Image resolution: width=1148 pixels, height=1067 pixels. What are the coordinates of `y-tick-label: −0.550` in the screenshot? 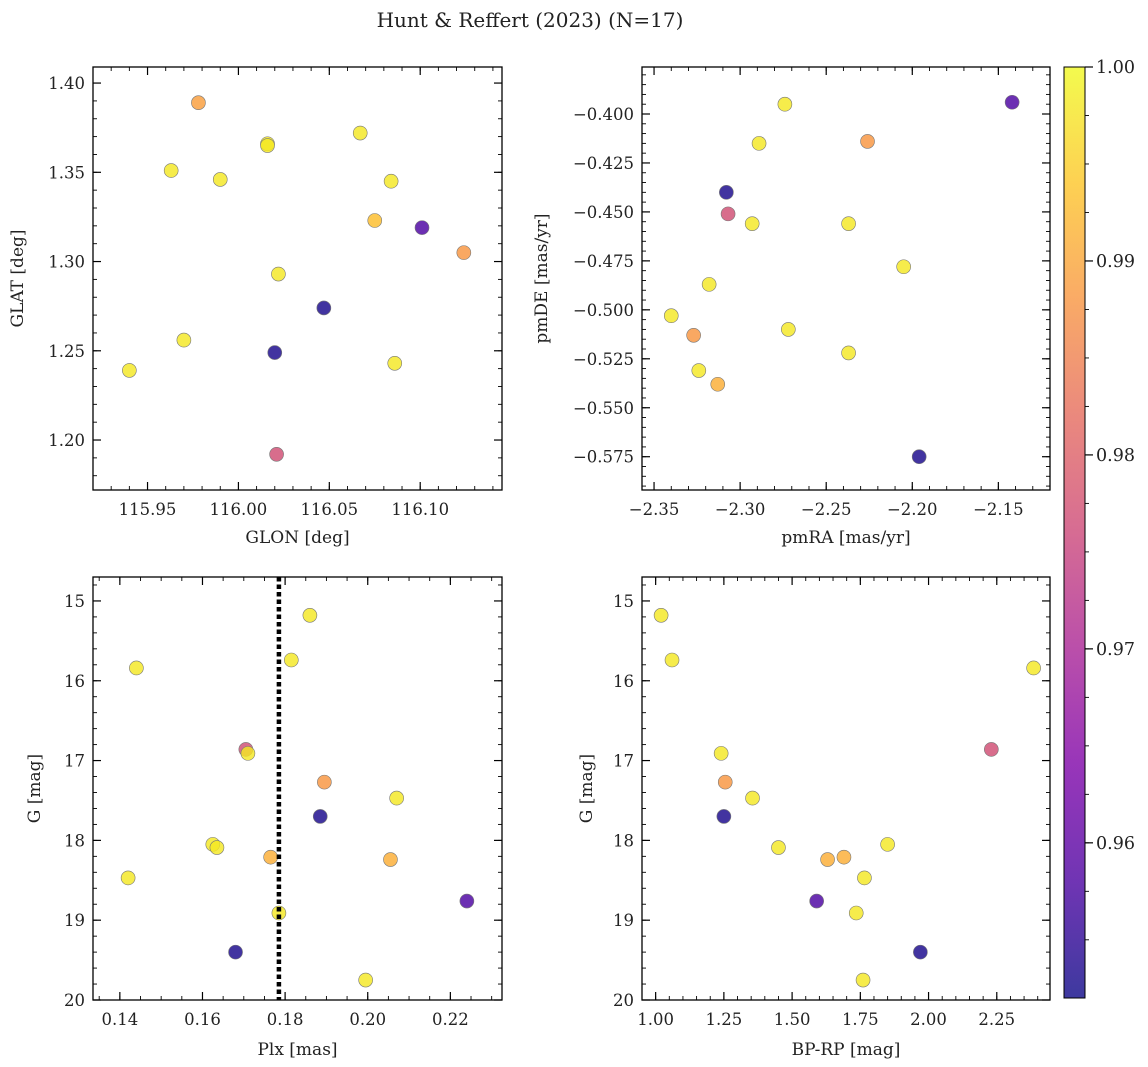 It's located at (603, 408).